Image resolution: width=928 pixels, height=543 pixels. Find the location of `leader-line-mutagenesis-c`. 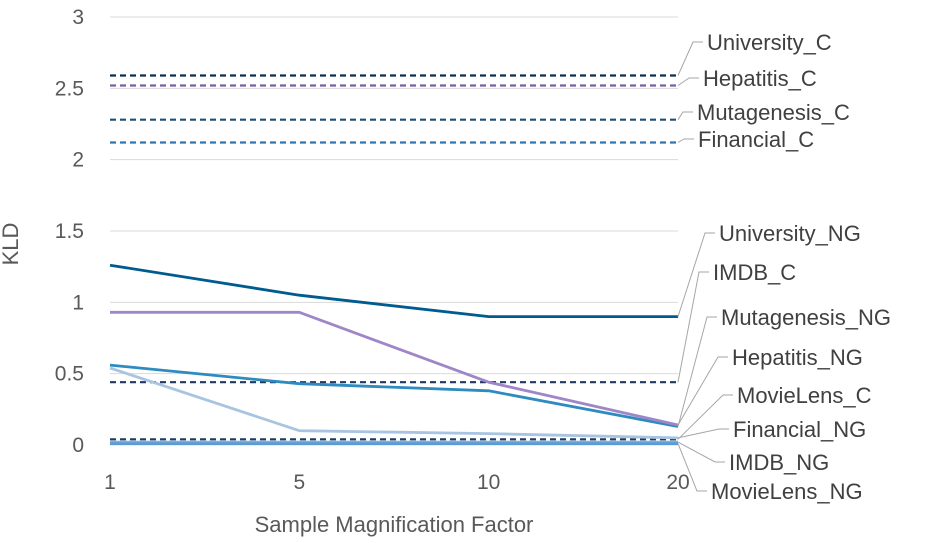

leader-line-mutagenesis-c is located at coordinates (685, 115).